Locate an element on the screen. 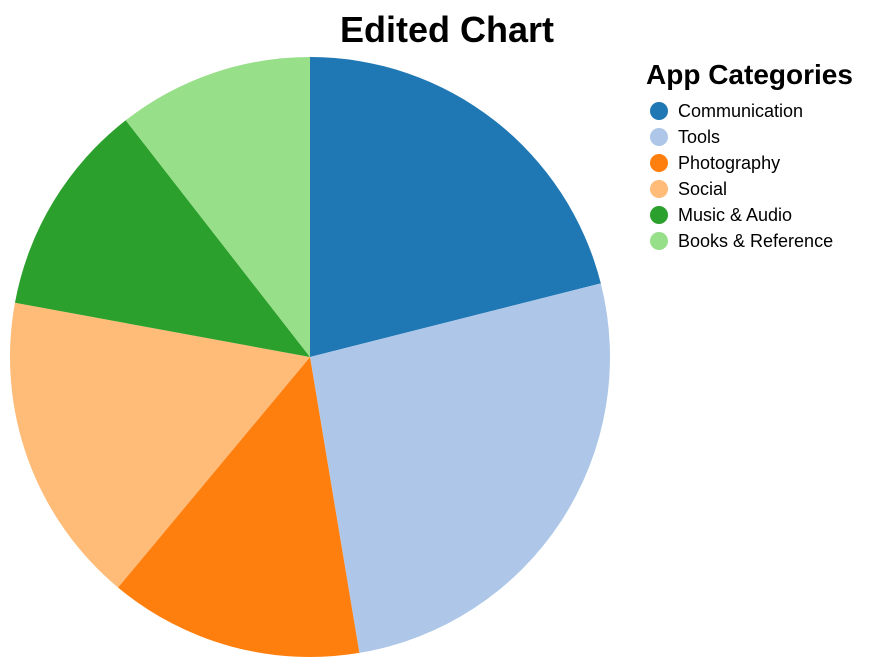 This screenshot has height=668, width=894. legend-label: Social is located at coordinates (702, 189).